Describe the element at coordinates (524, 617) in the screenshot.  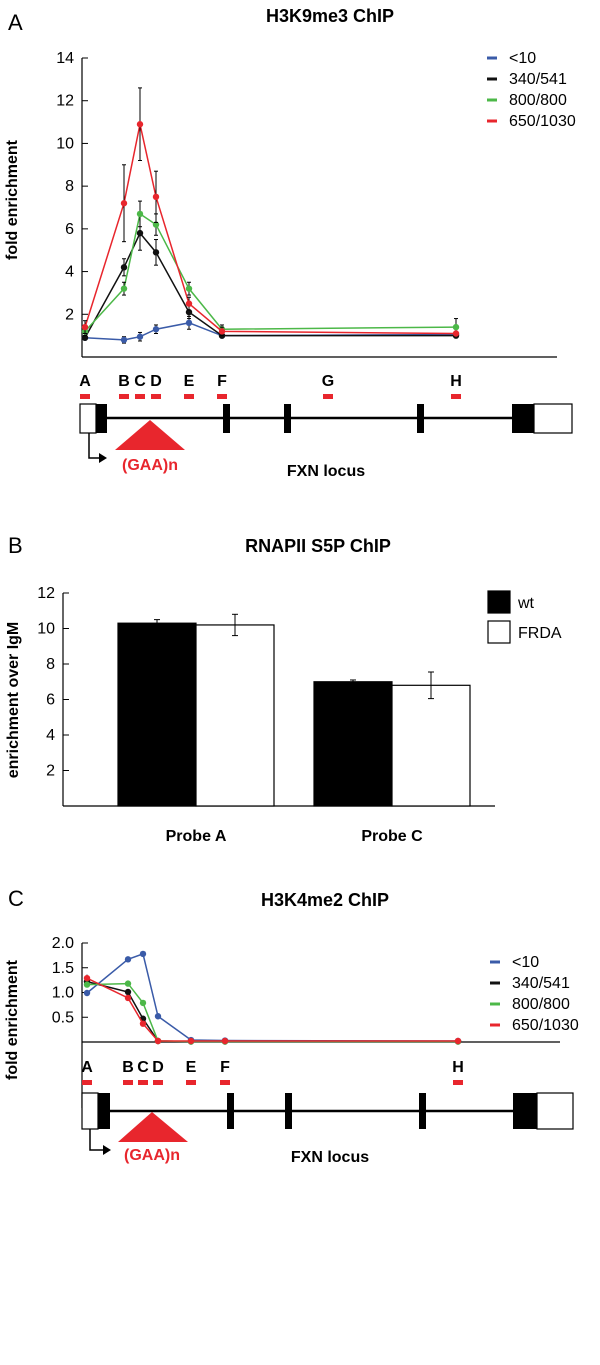
I see `legend: wt FRDA` at that location.